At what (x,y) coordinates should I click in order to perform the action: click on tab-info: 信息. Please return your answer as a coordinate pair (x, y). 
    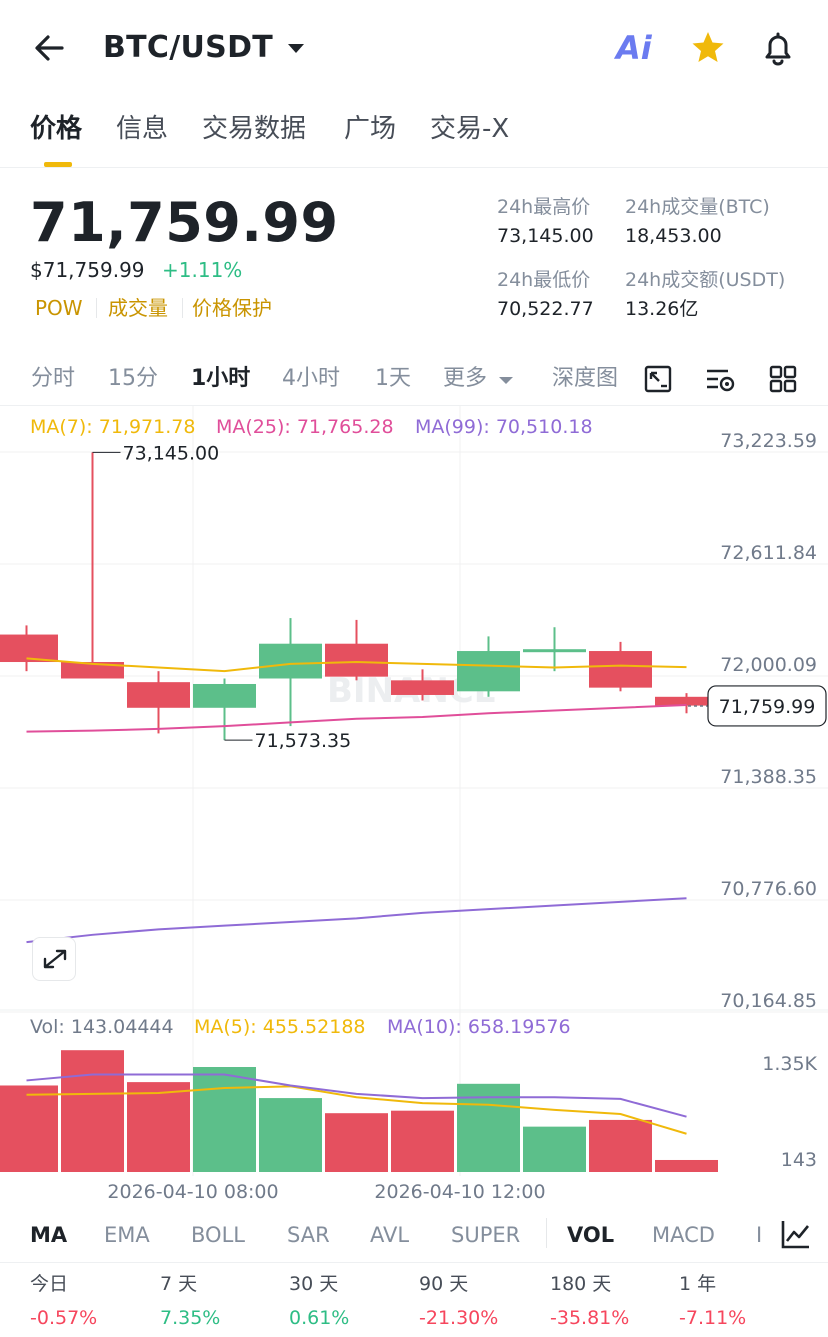
    Looking at the image, I should click on (142, 129).